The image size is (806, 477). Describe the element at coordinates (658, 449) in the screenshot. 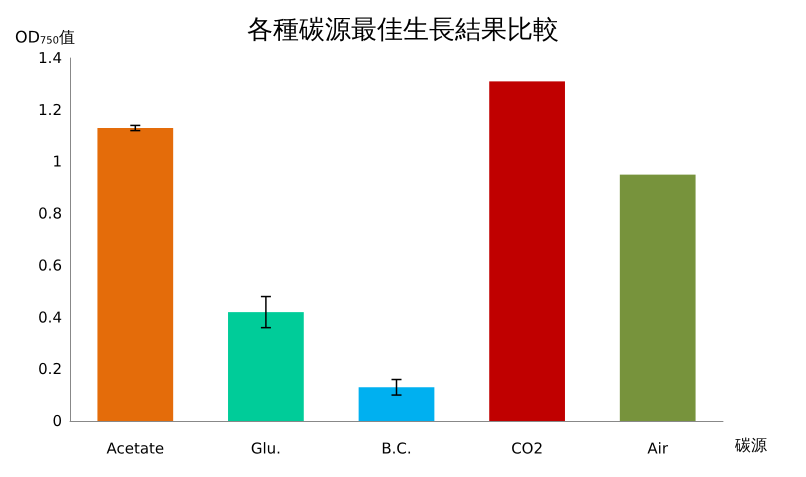

I see `x-tick-label: Air` at that location.